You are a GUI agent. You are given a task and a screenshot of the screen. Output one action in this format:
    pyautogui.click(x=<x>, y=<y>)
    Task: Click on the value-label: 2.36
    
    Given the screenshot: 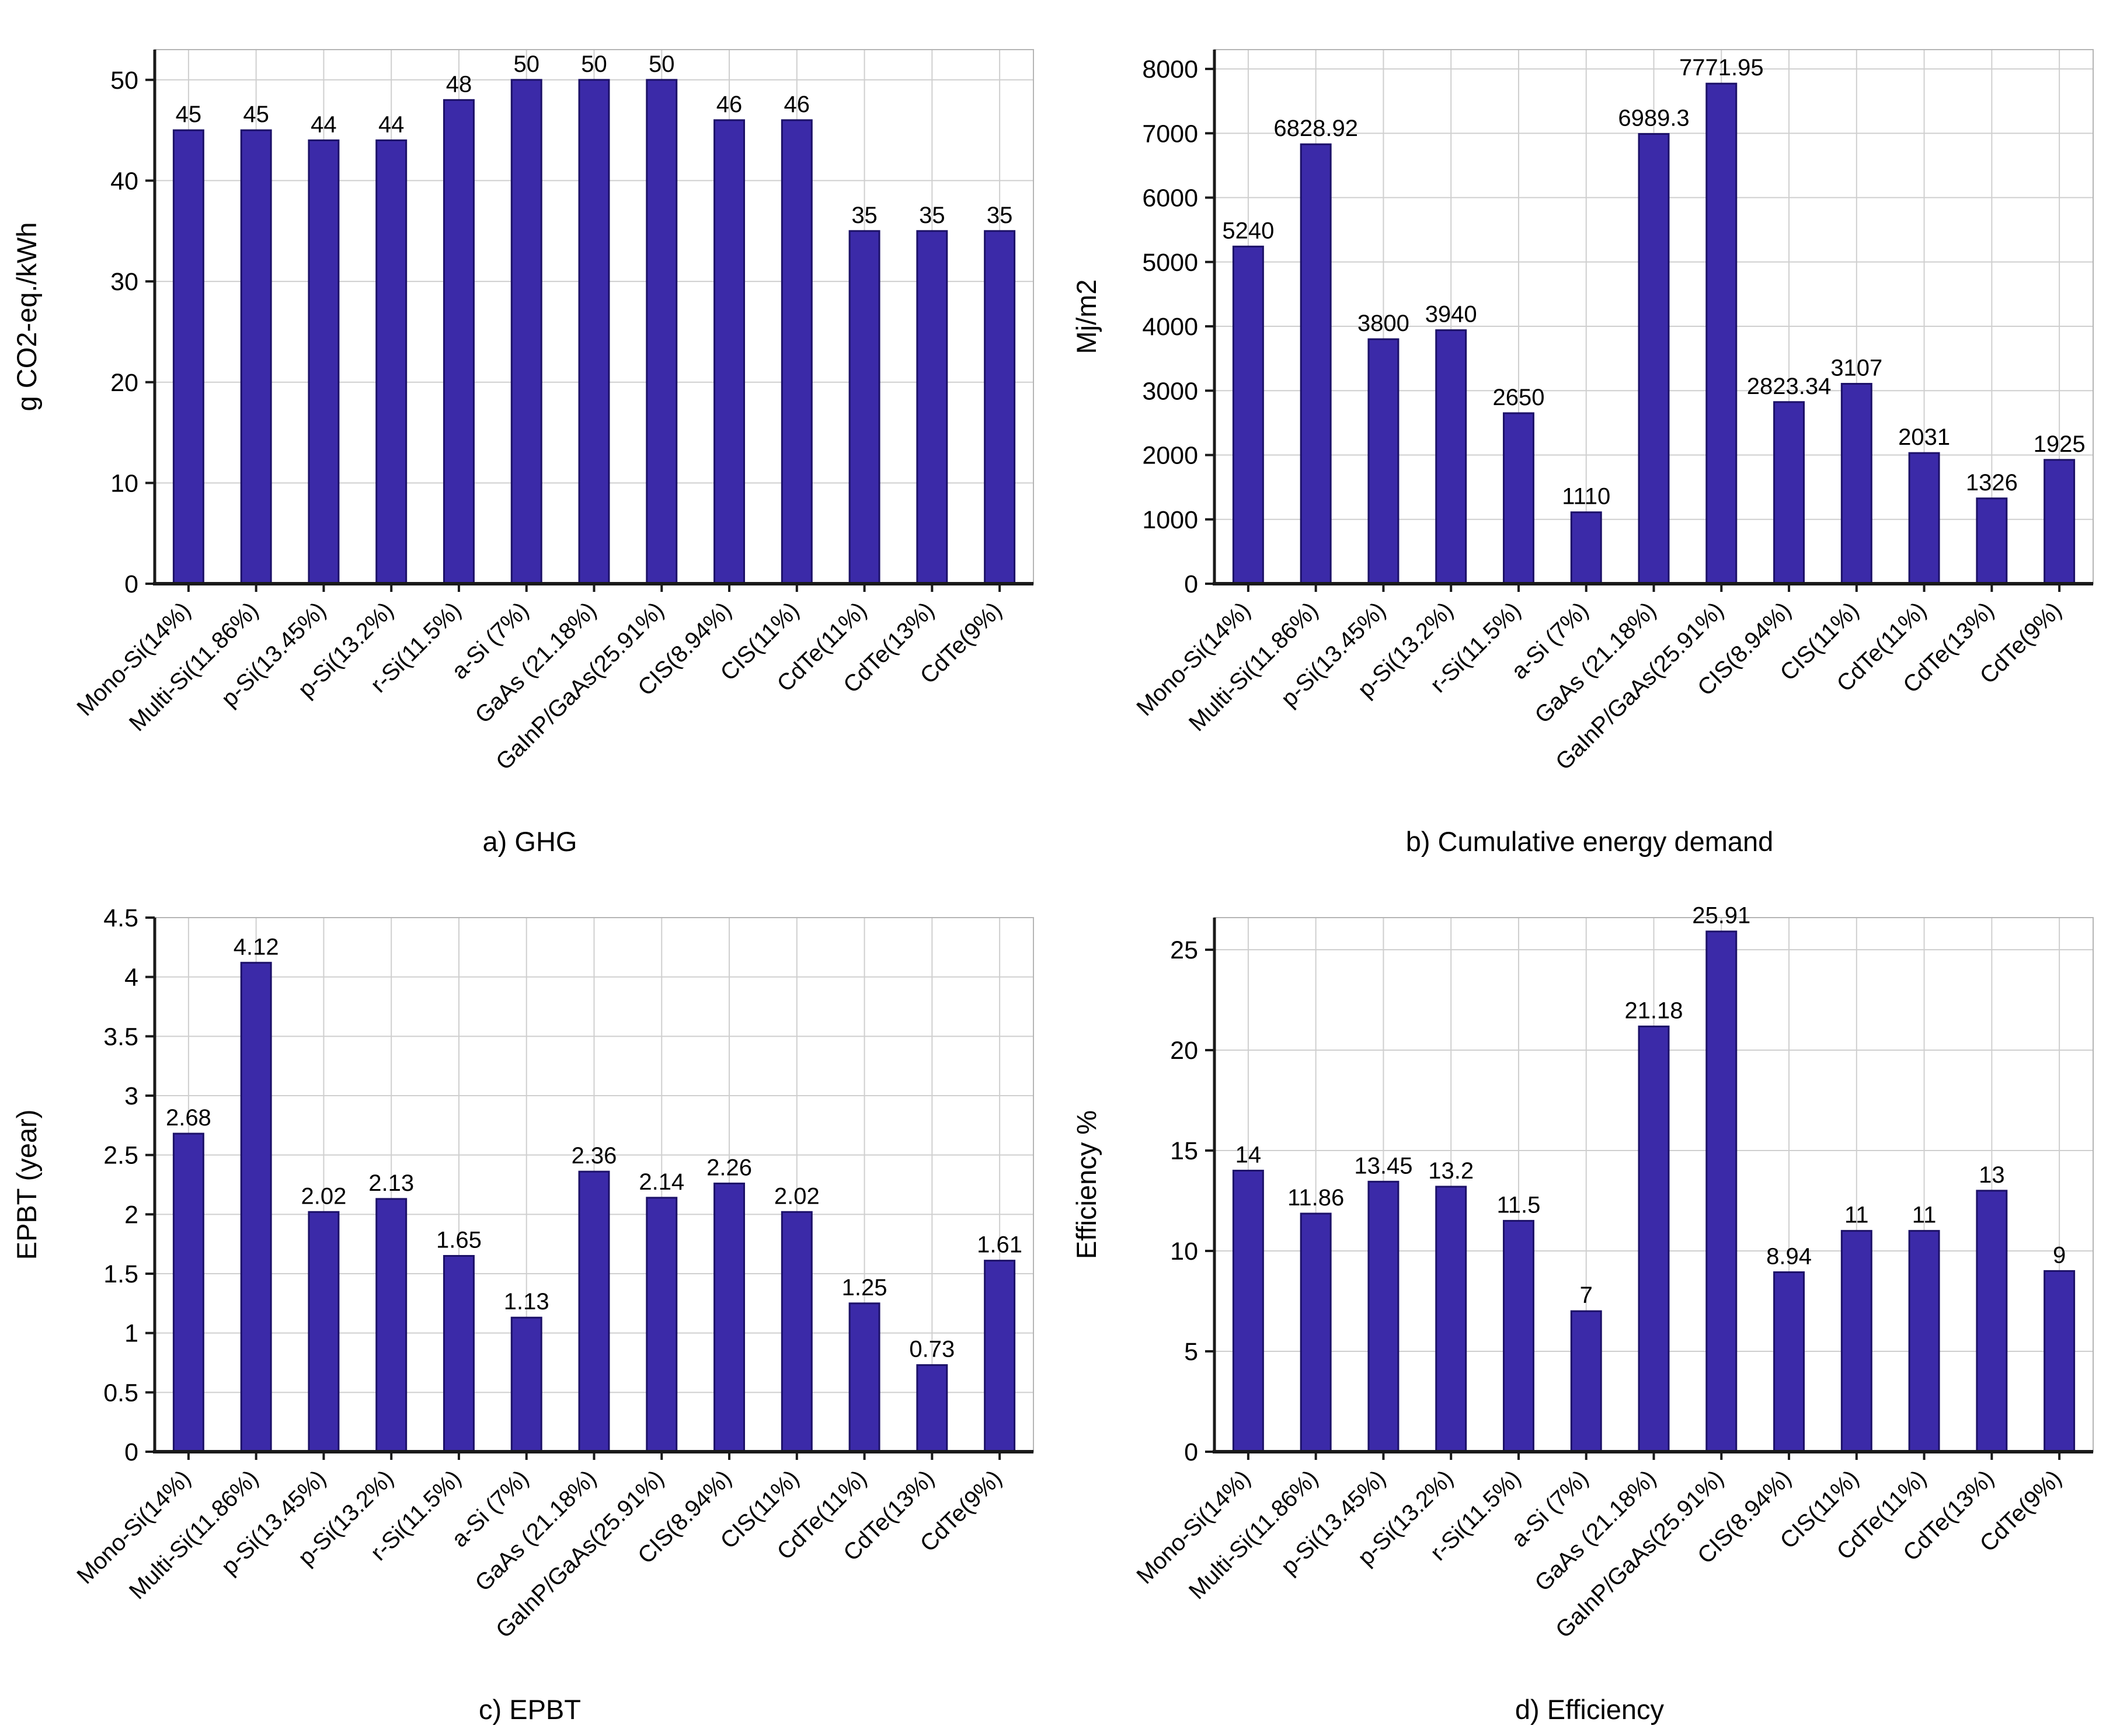 What is the action you would take?
    pyautogui.click(x=594, y=1156)
    